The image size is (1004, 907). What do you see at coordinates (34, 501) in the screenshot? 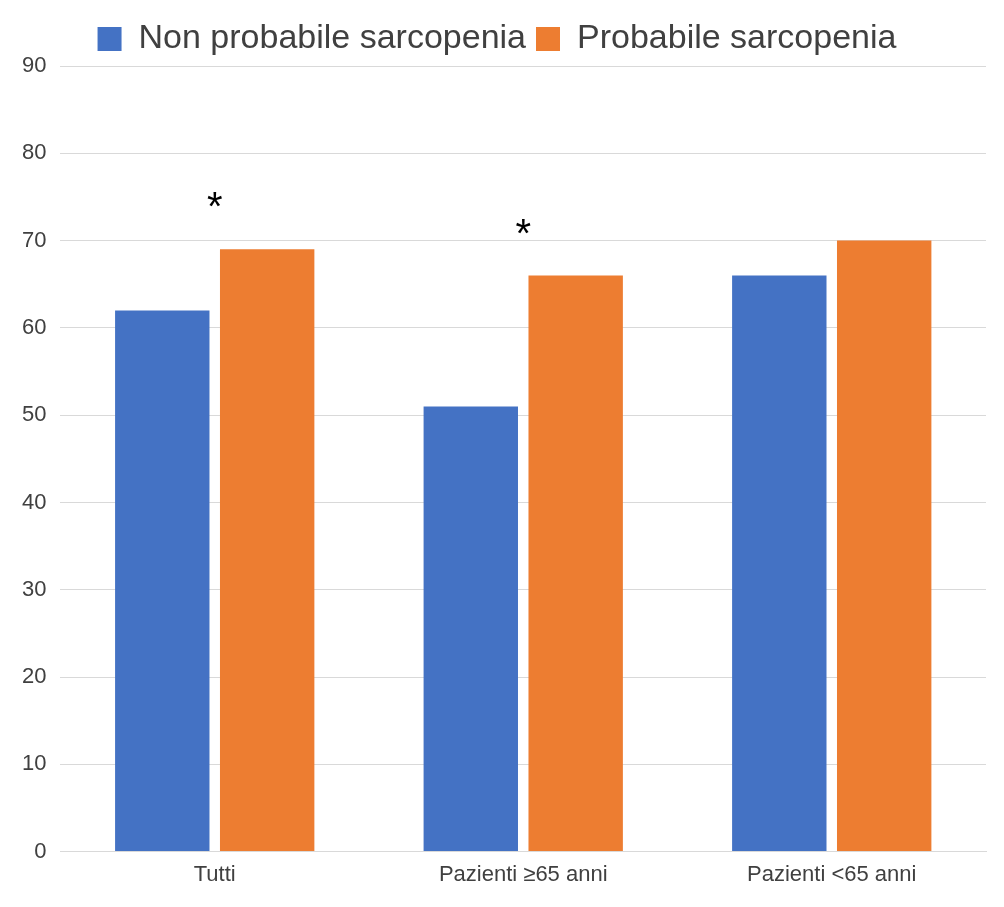
I see `y-tick-label: 40` at bounding box center [34, 501].